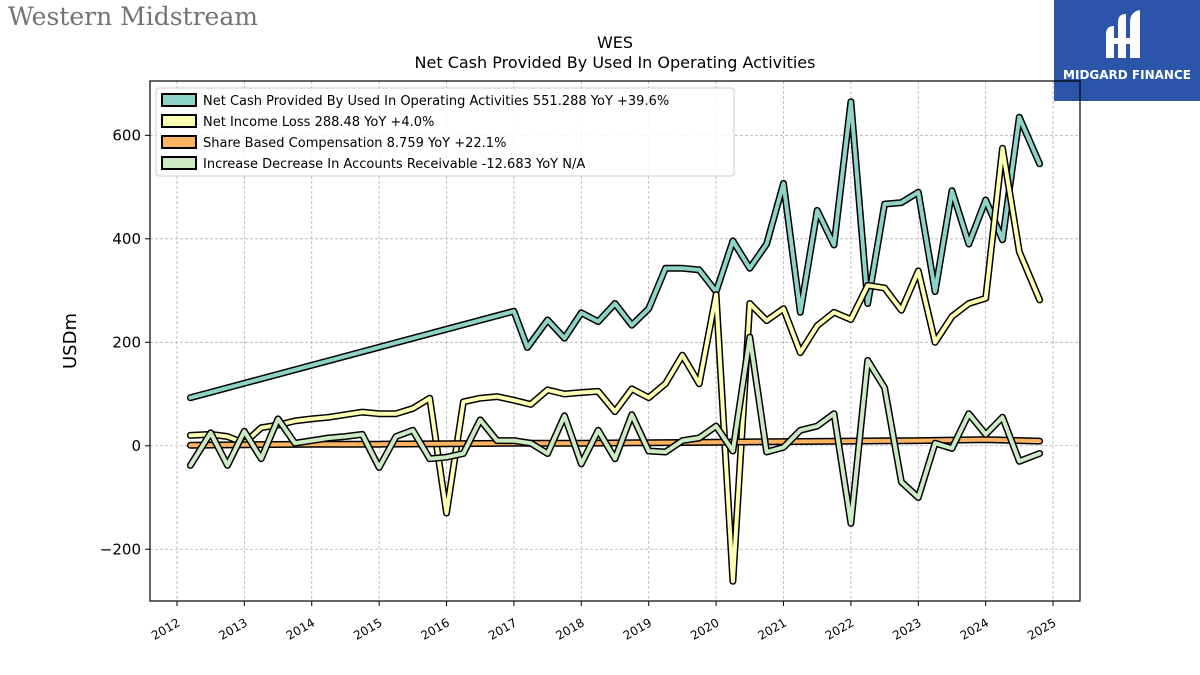 This screenshot has width=1200, height=675. What do you see at coordinates (502, 628) in the screenshot?
I see `x-tick-label: 2017` at bounding box center [502, 628].